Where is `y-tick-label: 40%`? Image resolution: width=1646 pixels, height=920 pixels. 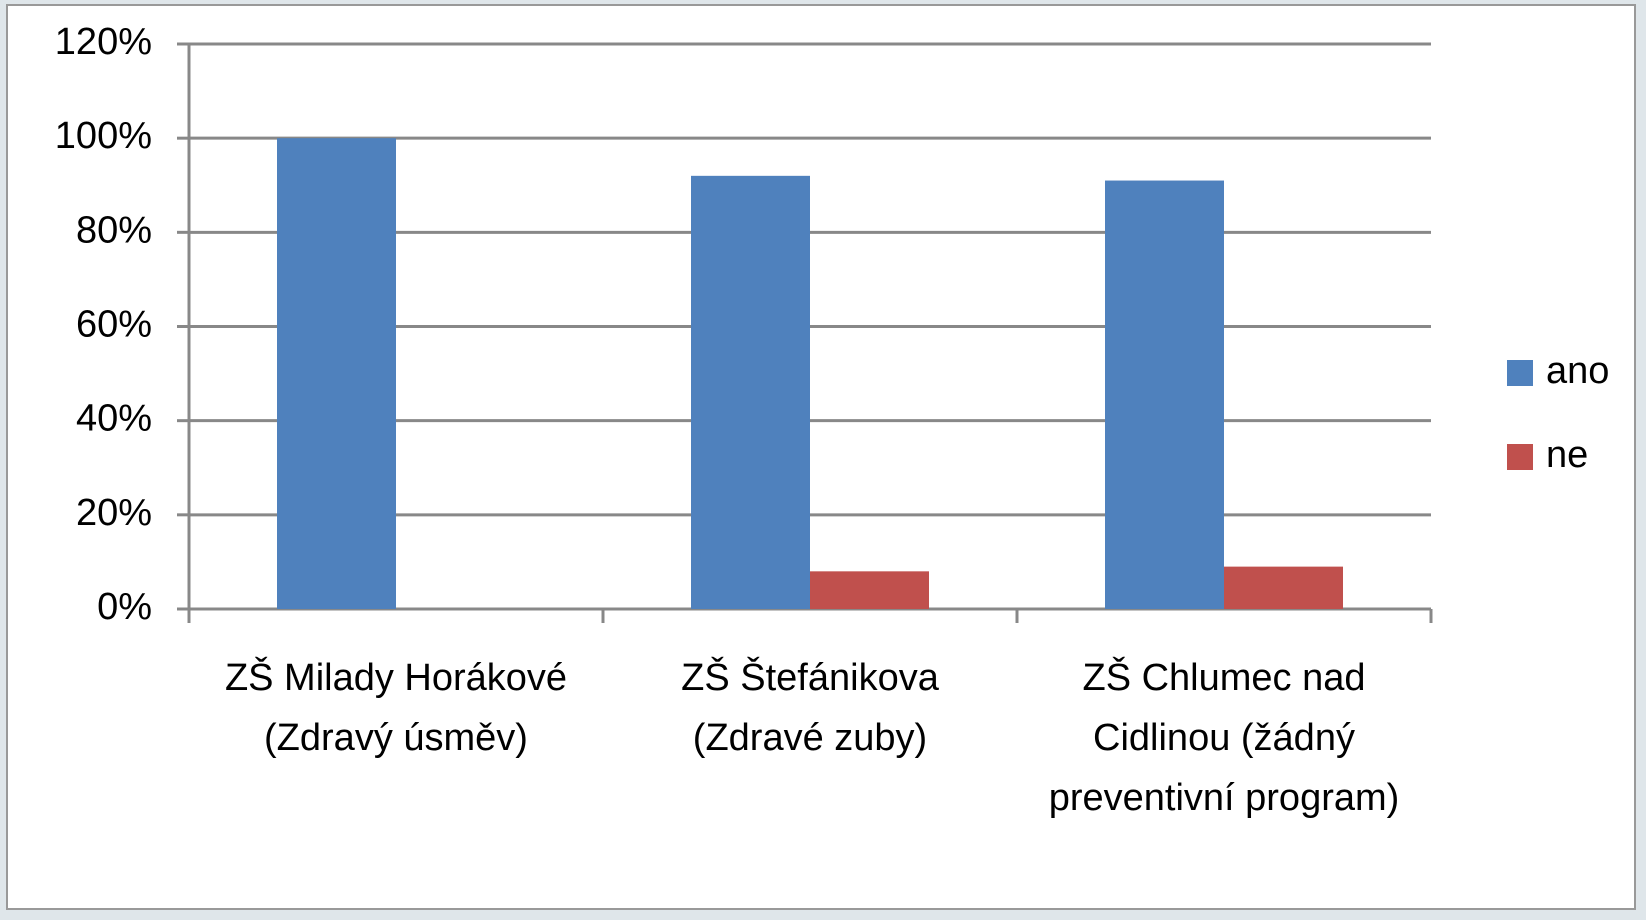
y-tick-label: 40% is located at coordinates (114, 419).